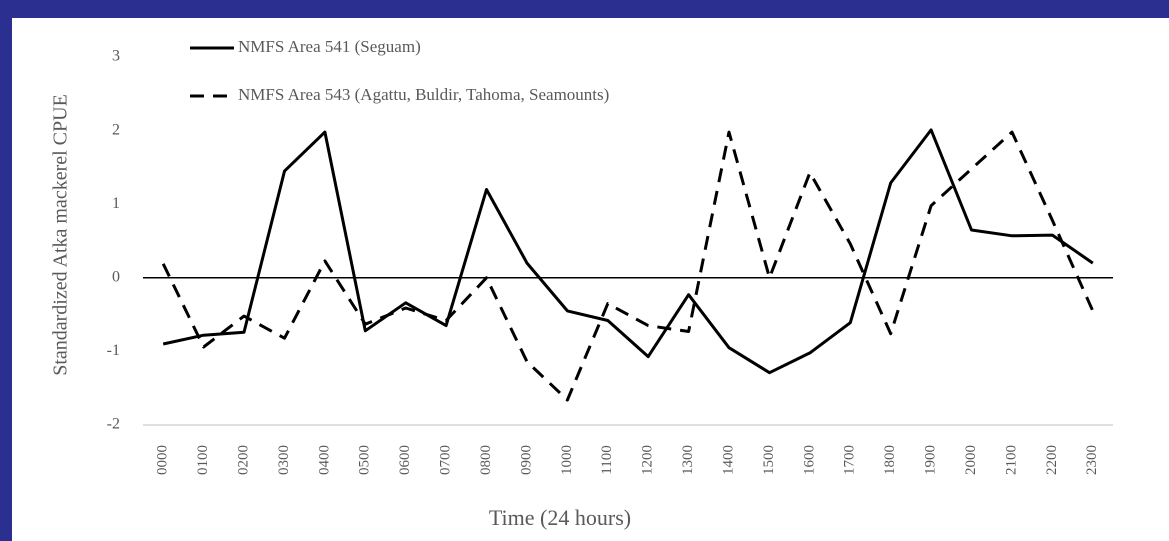  Describe the element at coordinates (1092, 460) in the screenshot. I see `x-tick-label: 2300` at that location.